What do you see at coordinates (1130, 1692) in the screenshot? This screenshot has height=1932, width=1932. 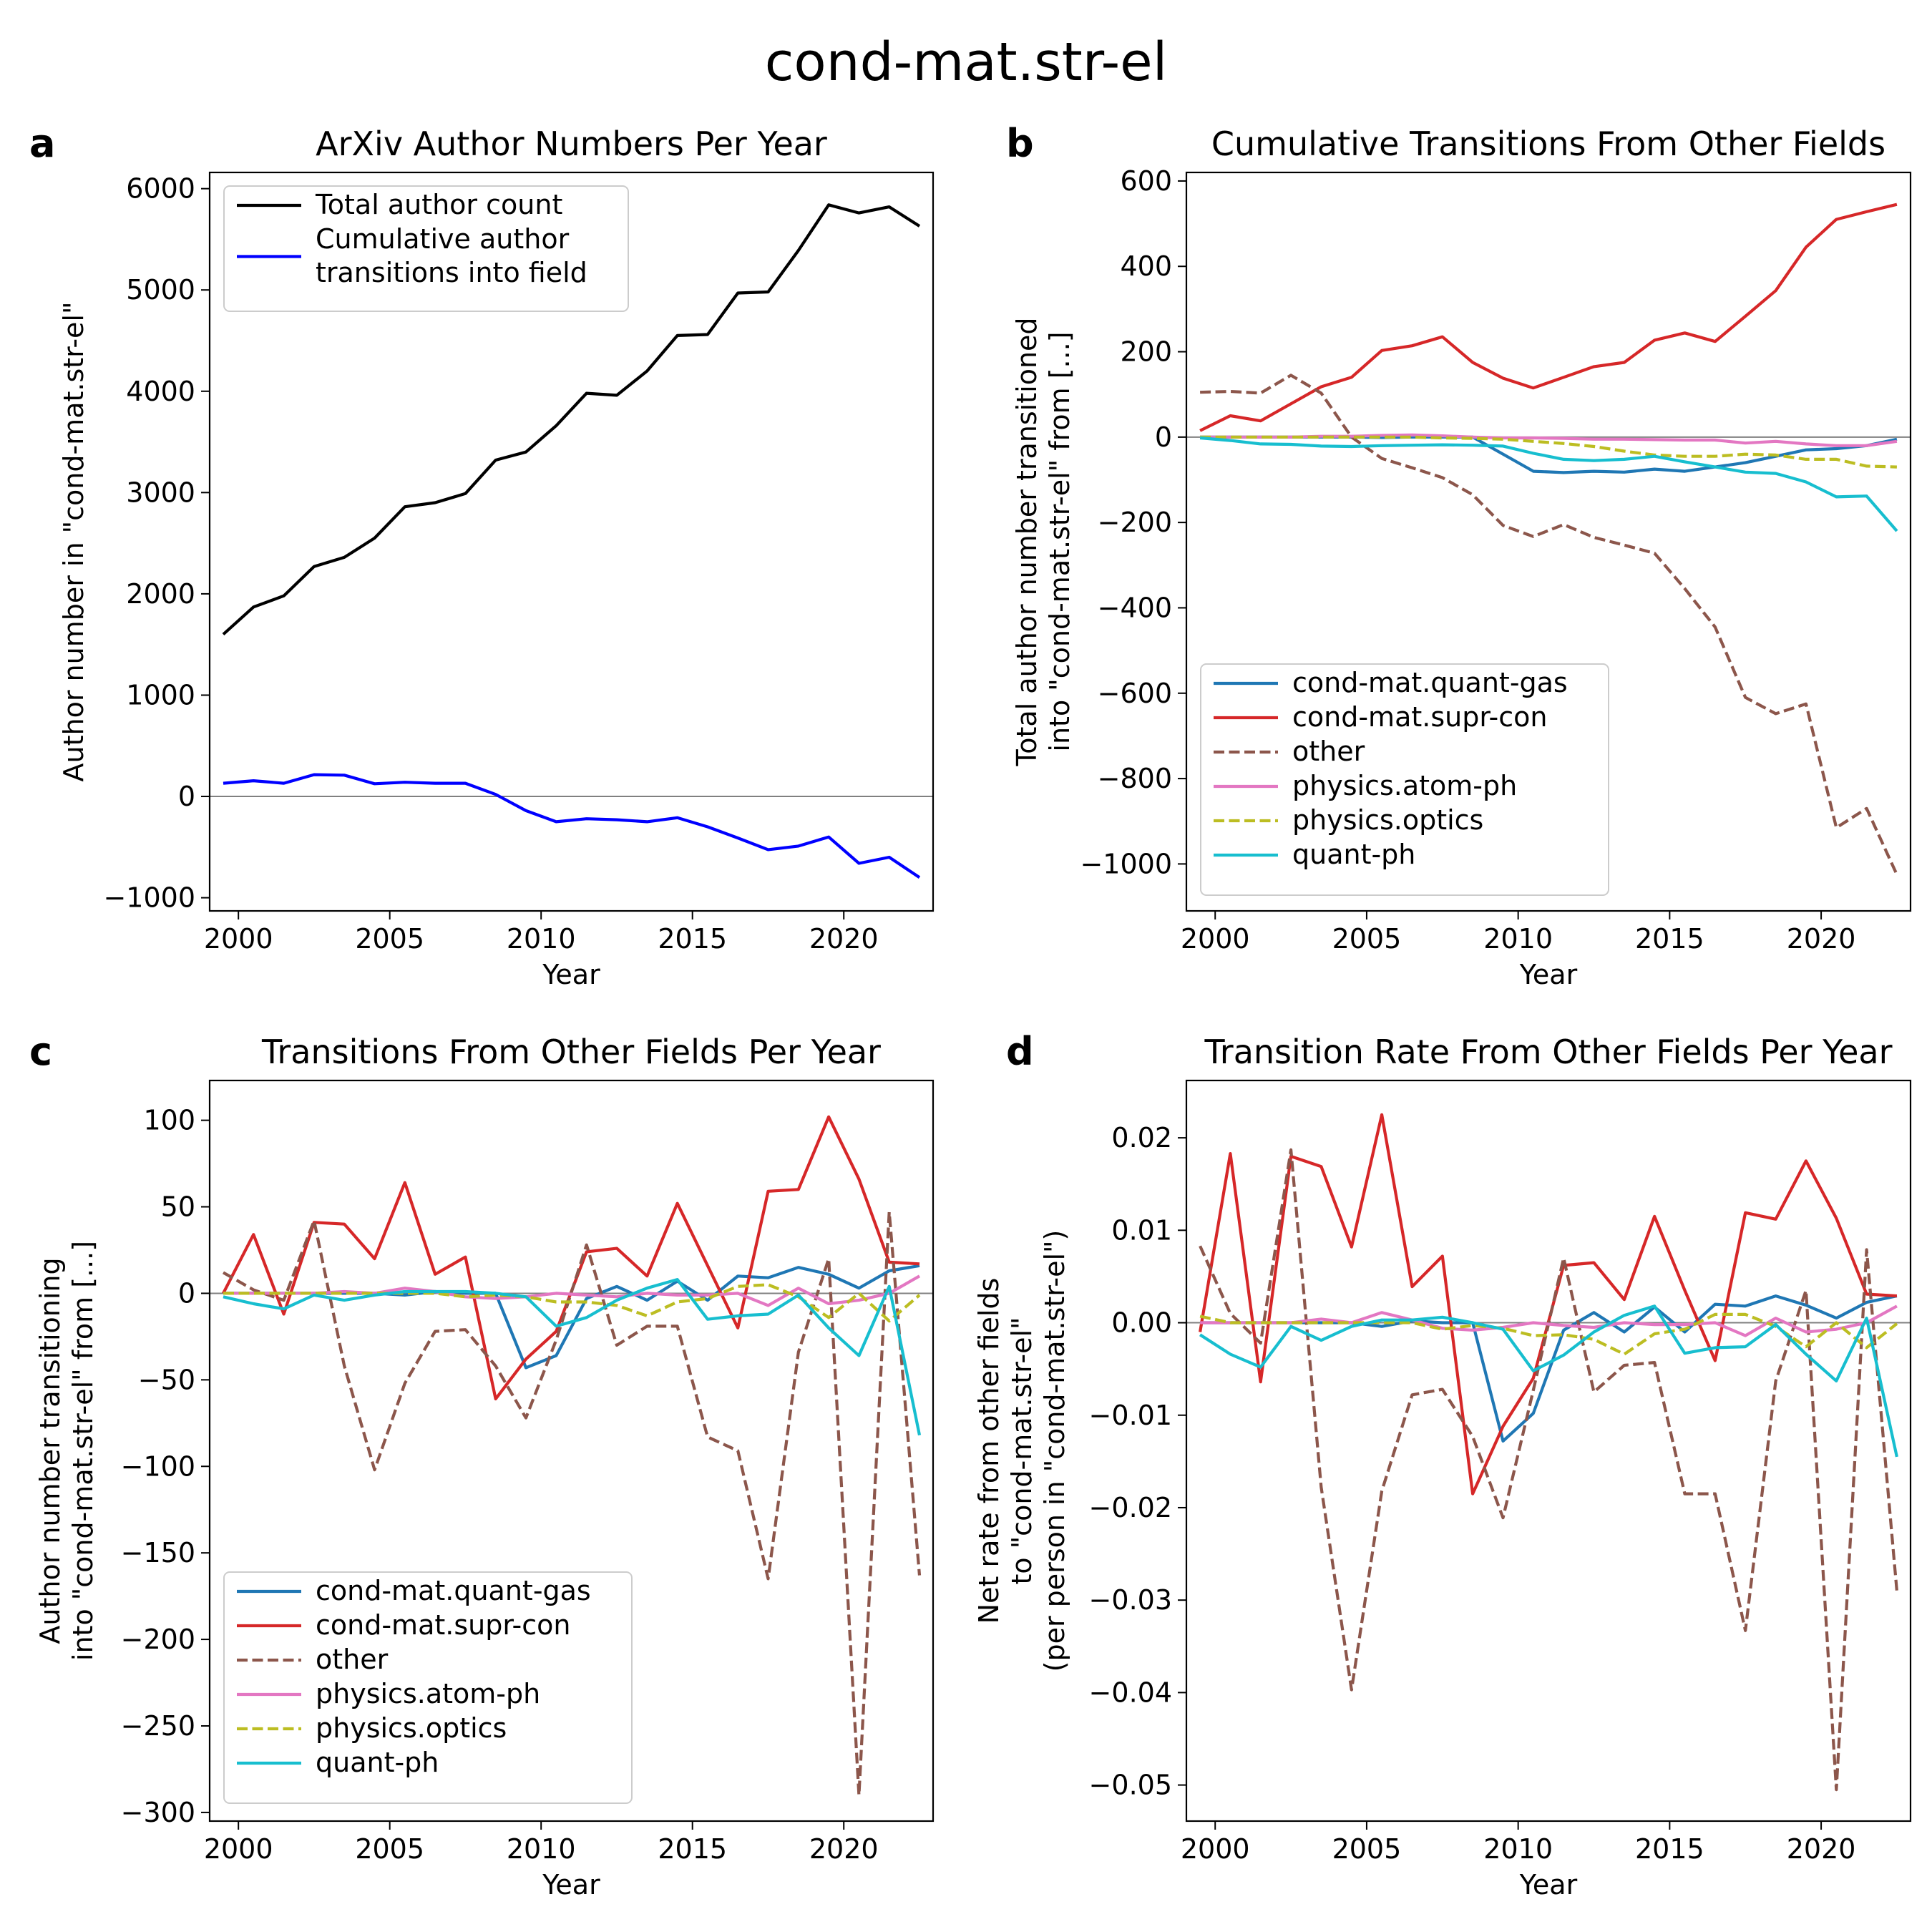 I see `y-tick-label: −0.04` at bounding box center [1130, 1692].